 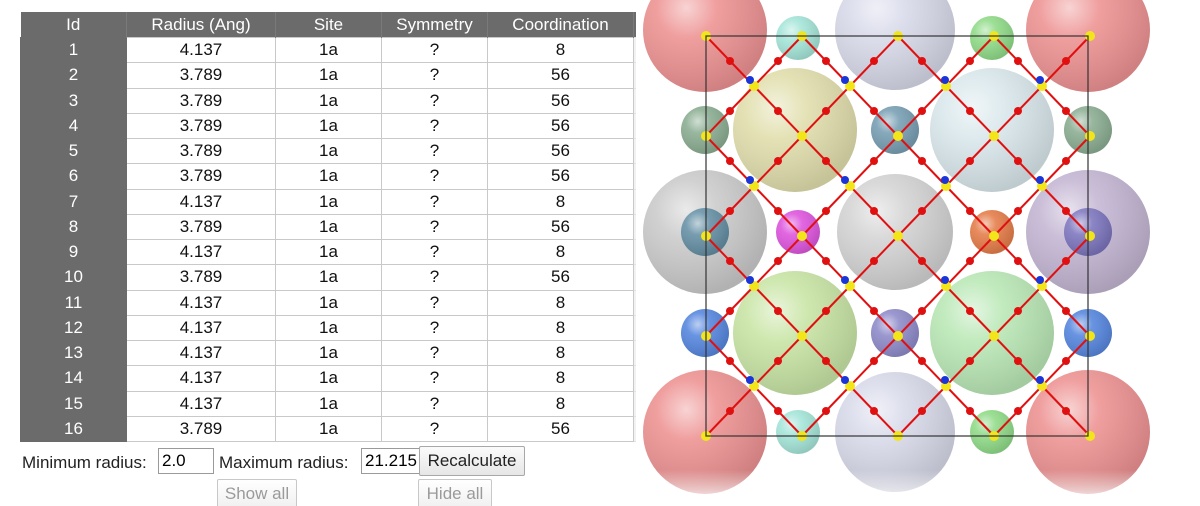 What do you see at coordinates (201, 252) in the screenshot?
I see `cell-radius: 4.137` at bounding box center [201, 252].